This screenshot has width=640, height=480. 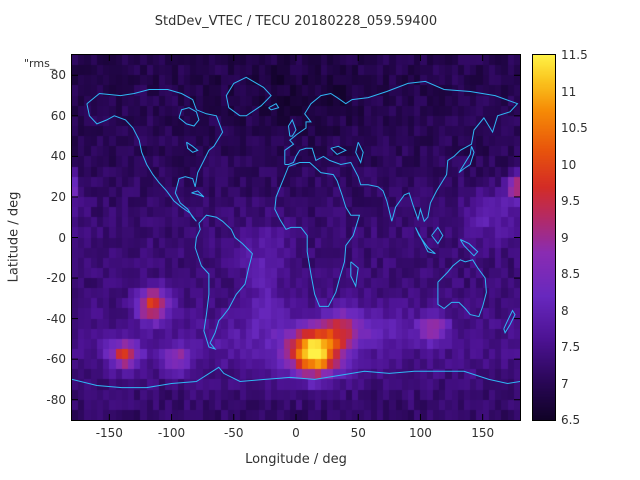 What do you see at coordinates (483, 433) in the screenshot?
I see `x-tick-label: 150` at bounding box center [483, 433].